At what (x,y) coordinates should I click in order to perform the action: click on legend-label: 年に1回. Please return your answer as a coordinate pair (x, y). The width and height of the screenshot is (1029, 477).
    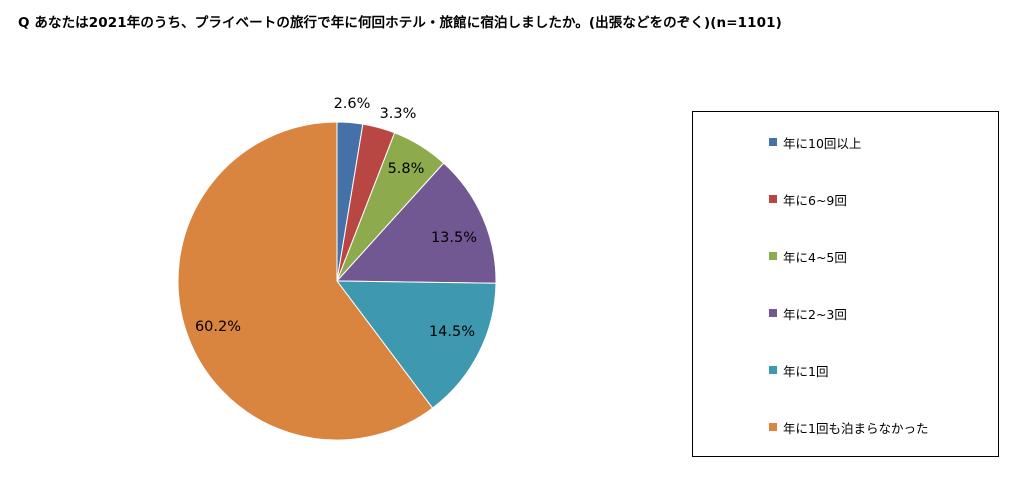
    Looking at the image, I should click on (806, 371).